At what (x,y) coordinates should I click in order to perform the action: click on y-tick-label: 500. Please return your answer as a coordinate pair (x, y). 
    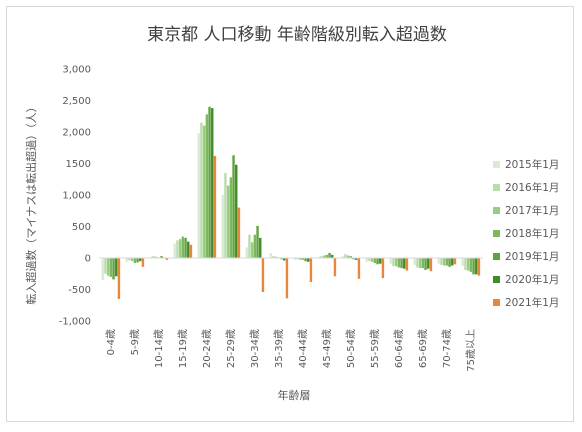
    Looking at the image, I should click on (81, 227).